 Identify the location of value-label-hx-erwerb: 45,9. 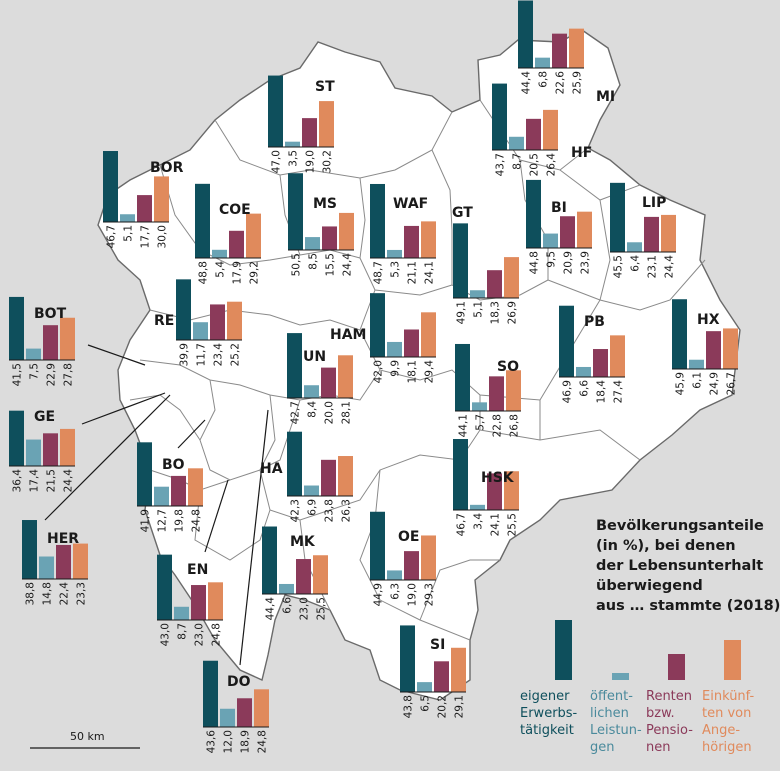
(681, 383).